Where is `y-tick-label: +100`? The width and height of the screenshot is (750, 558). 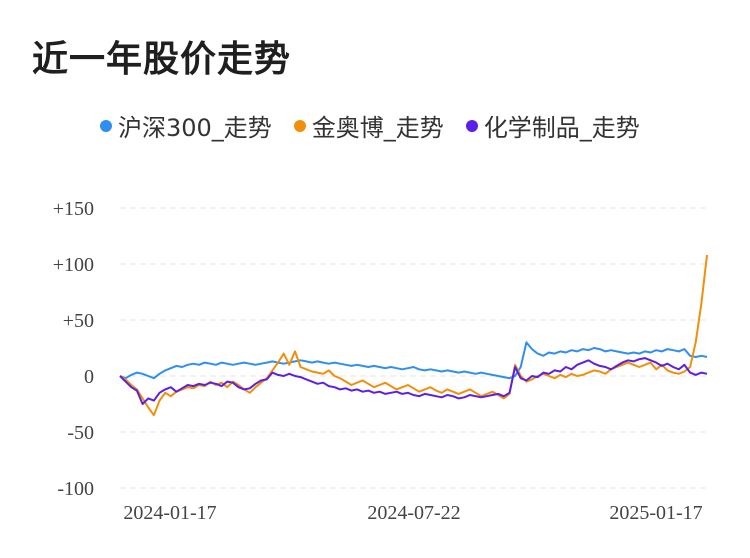 y-tick-label: +100 is located at coordinates (73, 265).